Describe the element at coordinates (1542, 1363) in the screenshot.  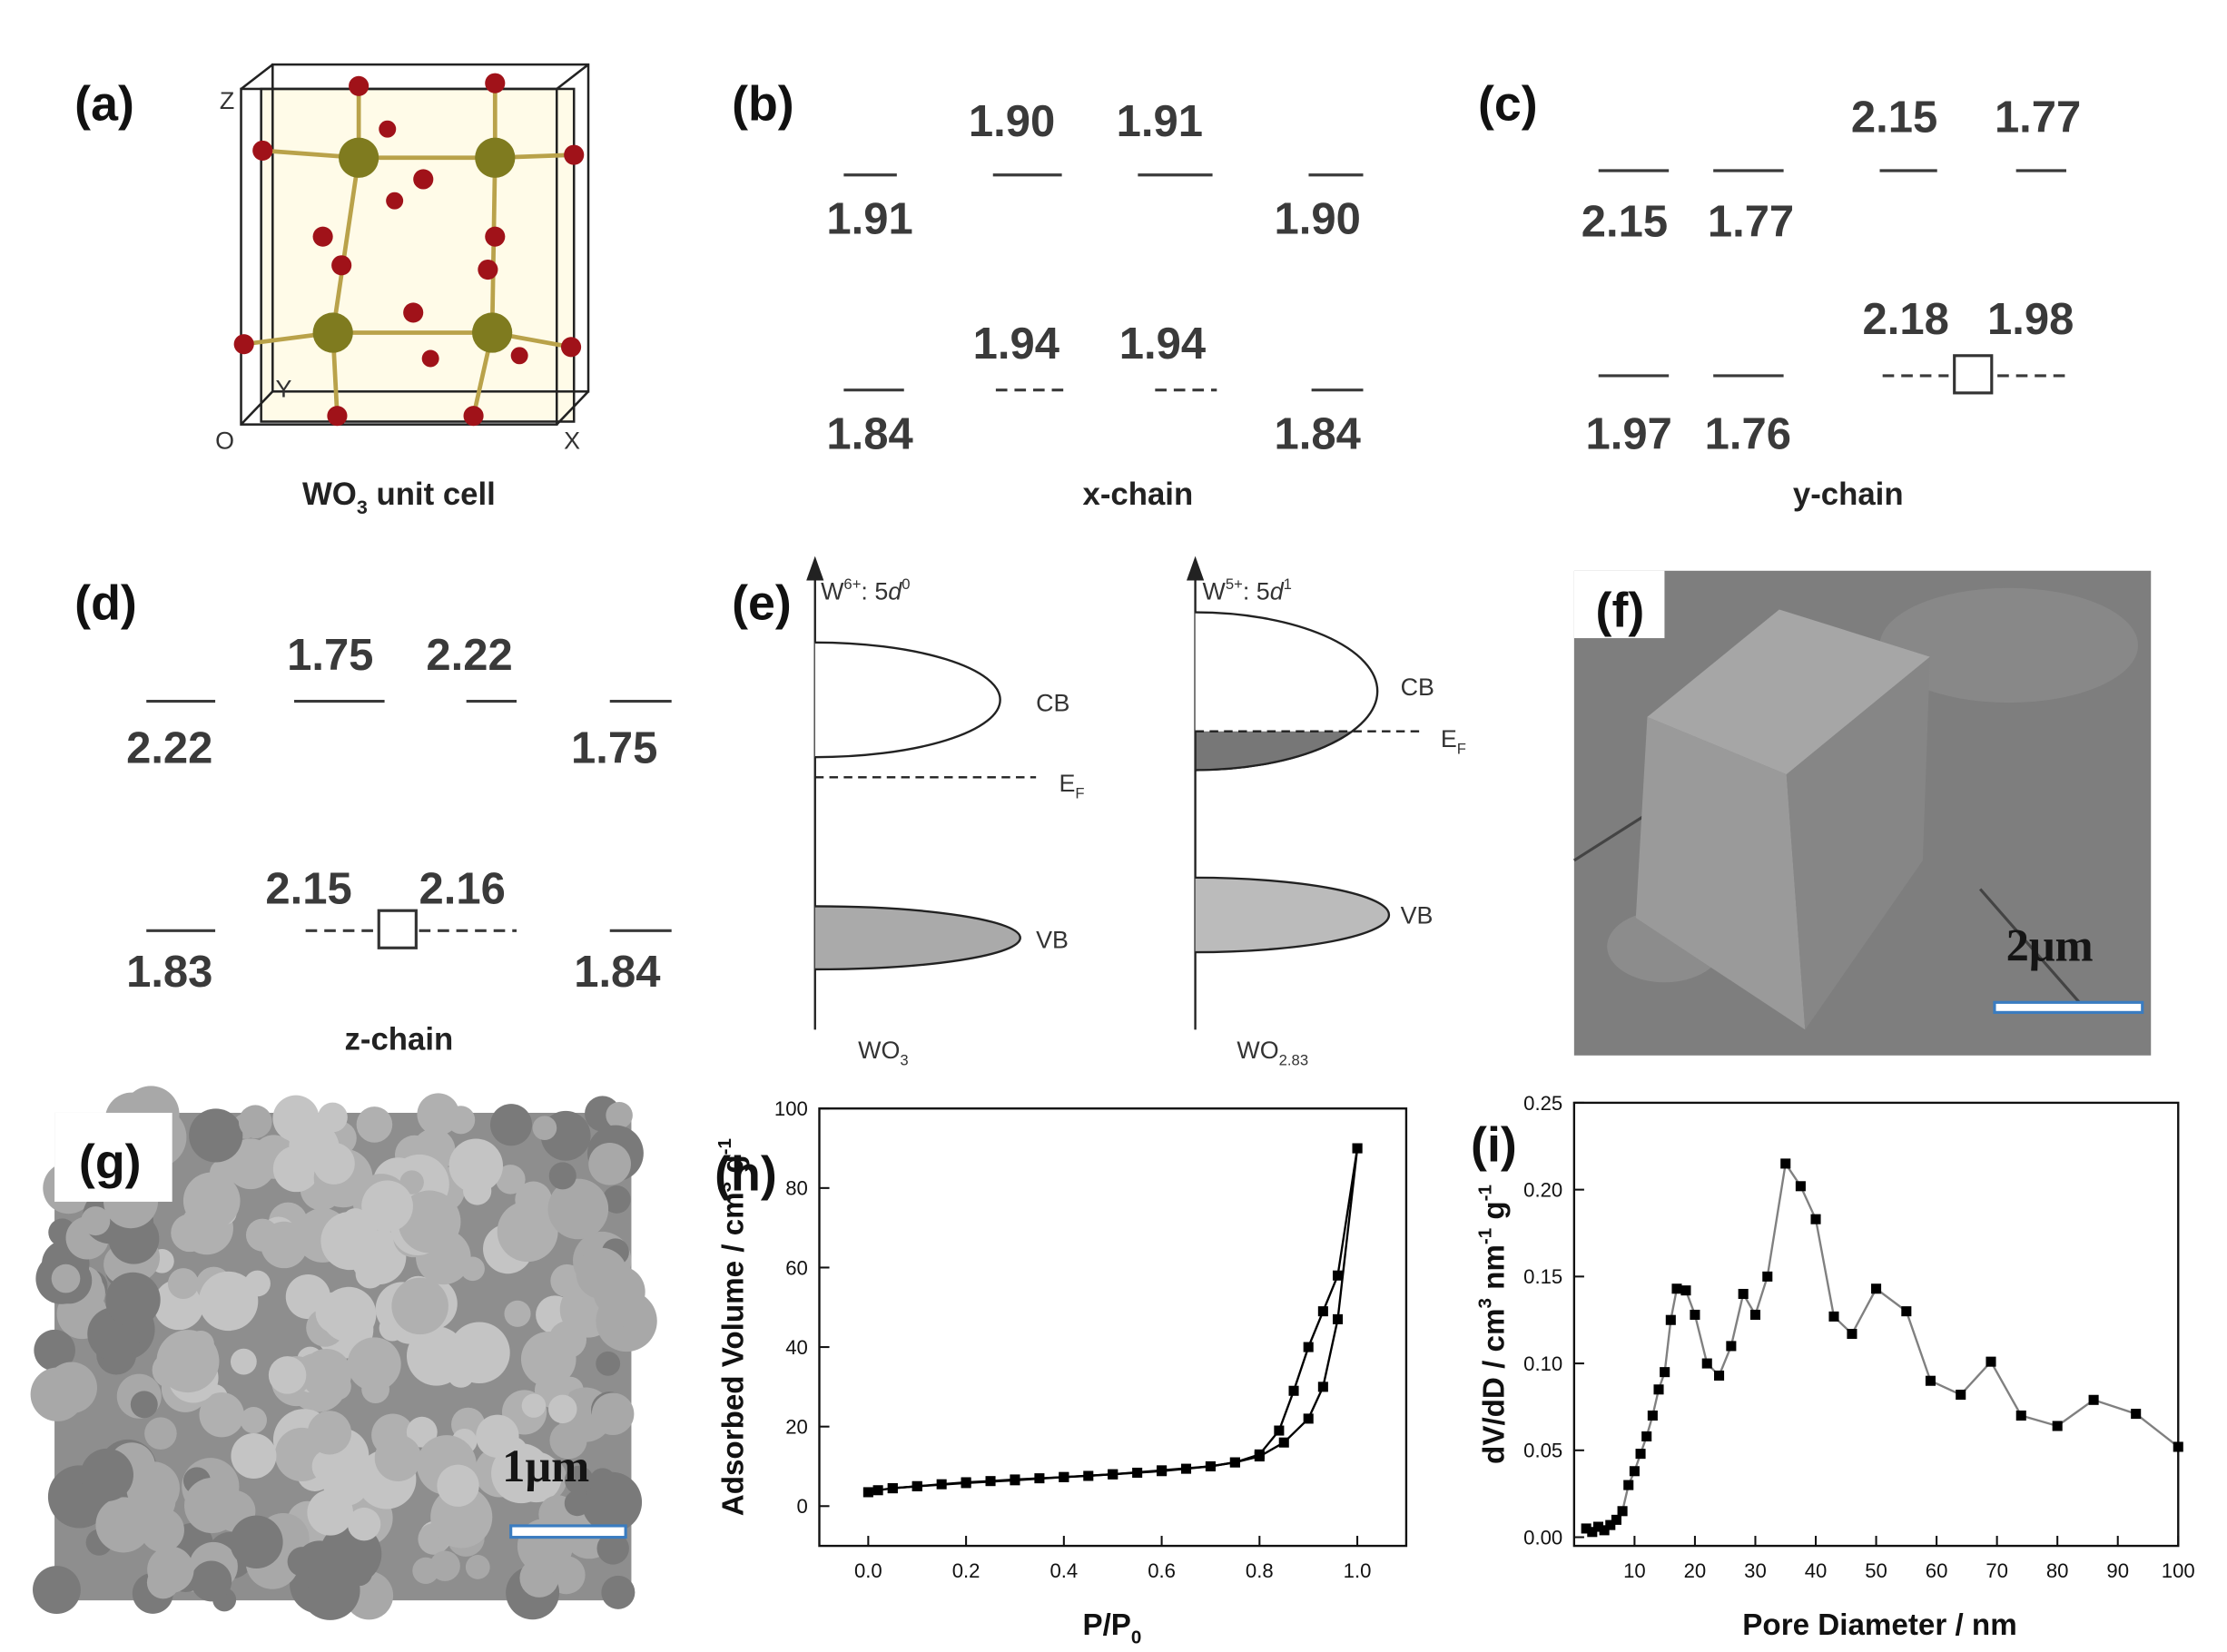
I see `y-tick-label: 0.10` at that location.